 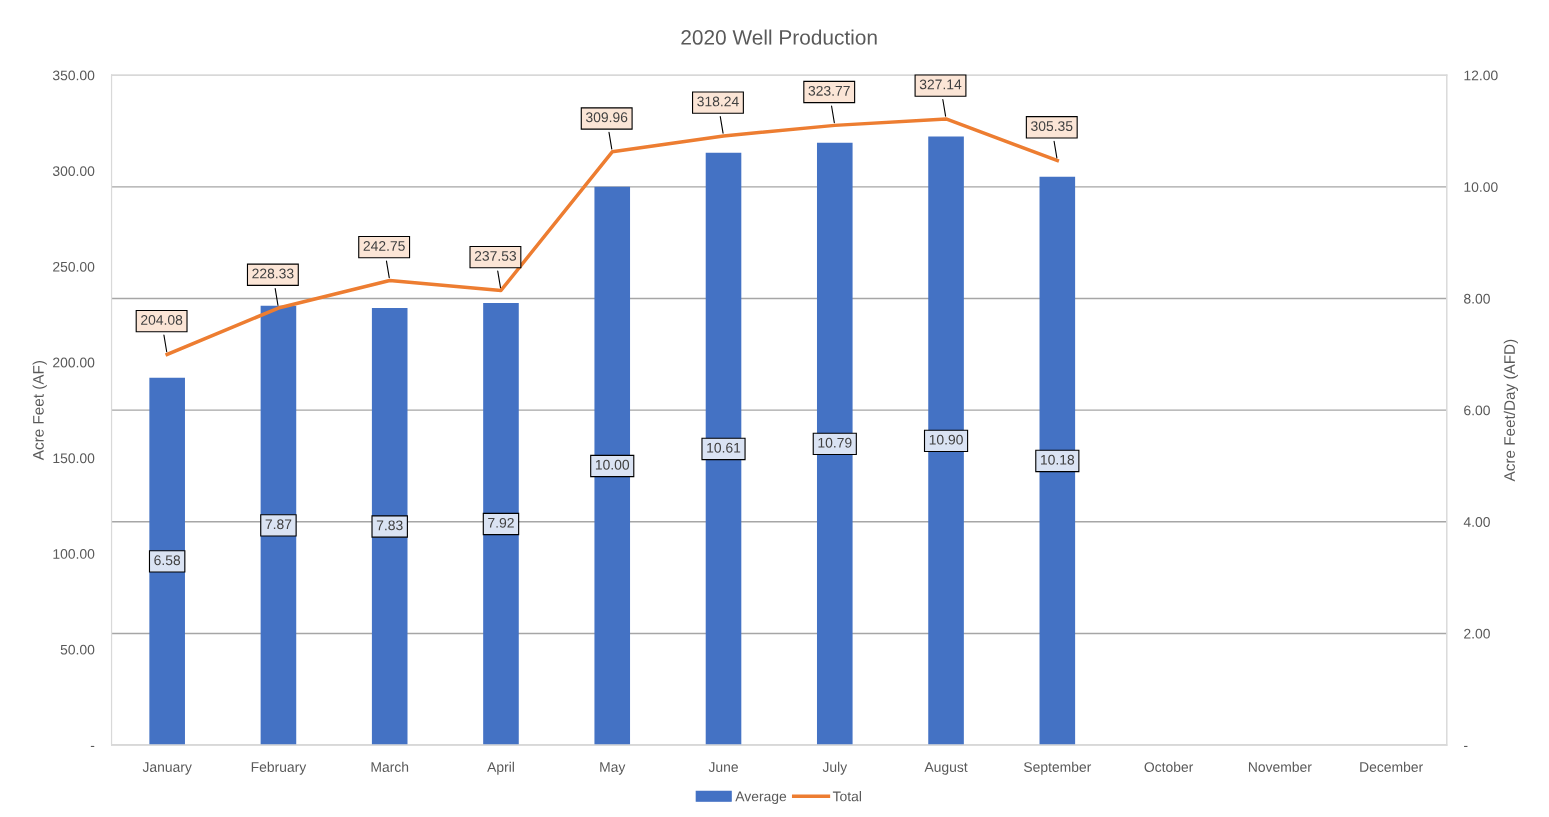 I want to click on data-label: 7.83, so click(x=389, y=525).